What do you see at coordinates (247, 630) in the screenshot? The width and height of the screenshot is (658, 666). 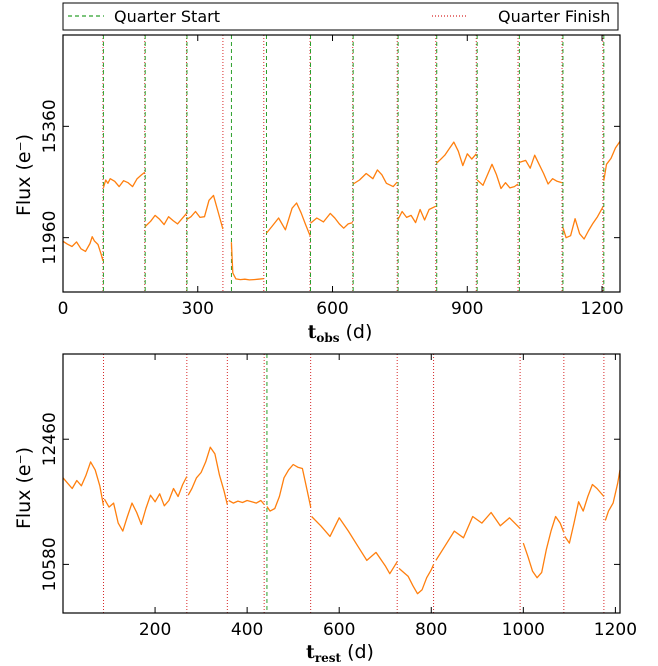 I see `bottom-xtick-label-1: 400` at bounding box center [247, 630].